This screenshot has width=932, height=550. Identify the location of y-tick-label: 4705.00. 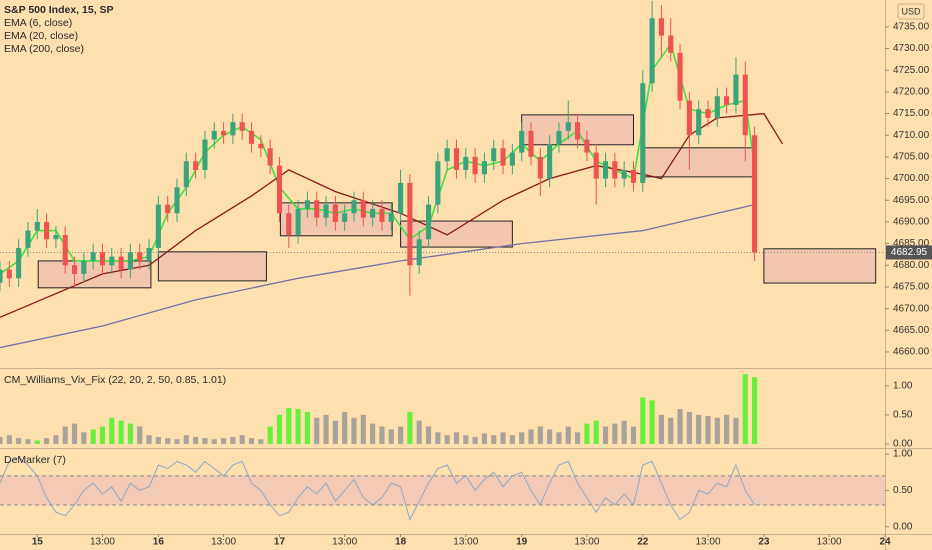
(911, 157).